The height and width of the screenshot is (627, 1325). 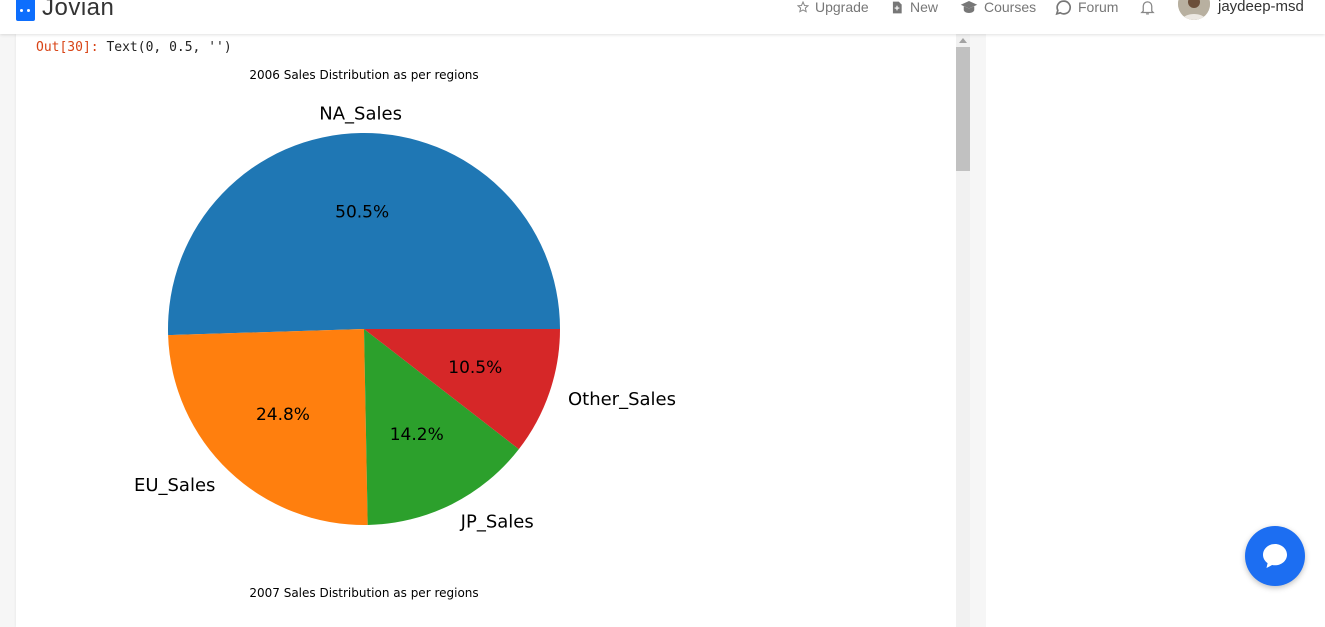 What do you see at coordinates (364, 75) in the screenshot?
I see `chart-title-2006: 2006 Sales Distribution as per regions` at bounding box center [364, 75].